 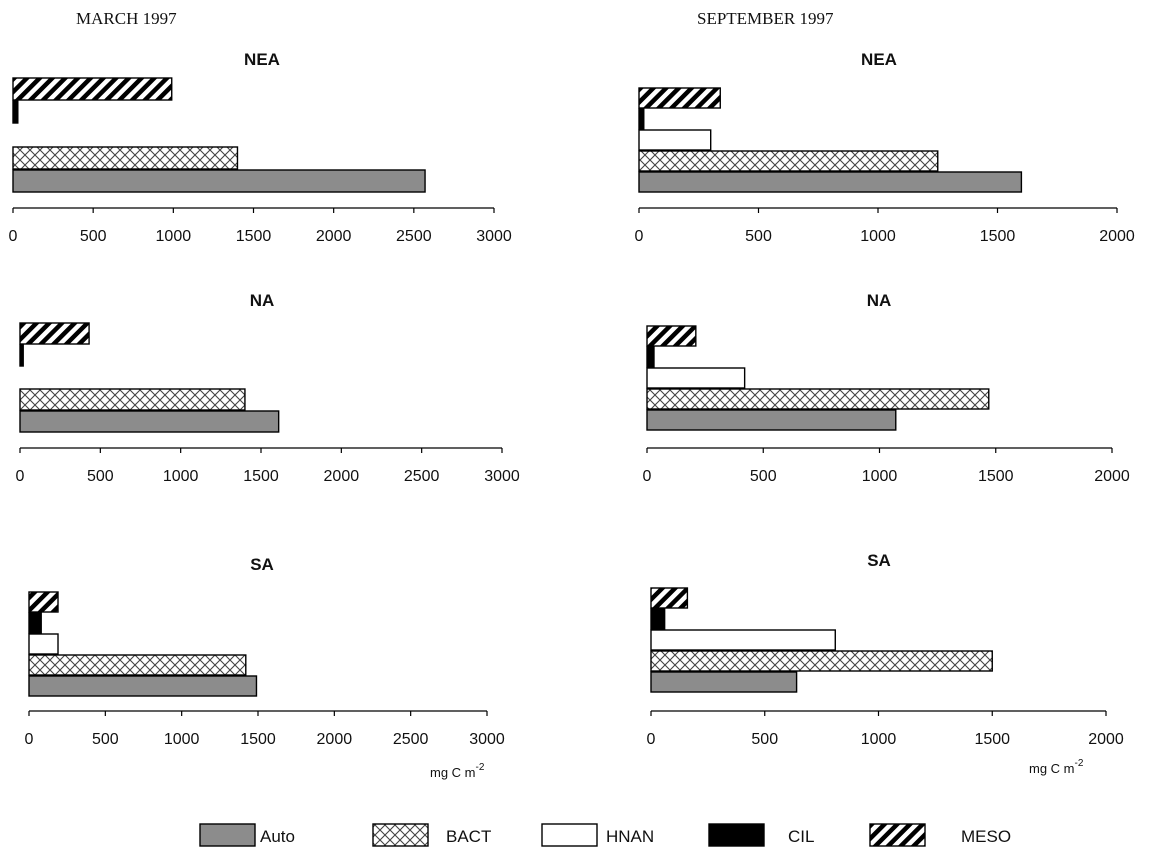 What do you see at coordinates (801, 836) in the screenshot?
I see `legend-label: CIL` at bounding box center [801, 836].